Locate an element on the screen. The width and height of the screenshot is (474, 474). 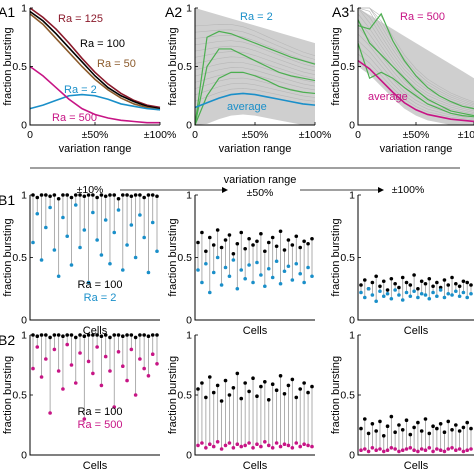
range-label: ±10% is located at coordinates (90, 190).